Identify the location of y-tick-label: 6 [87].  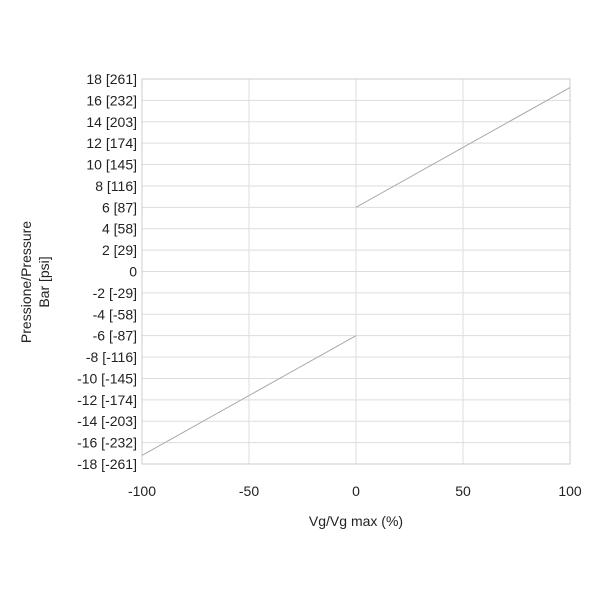
(119, 207).